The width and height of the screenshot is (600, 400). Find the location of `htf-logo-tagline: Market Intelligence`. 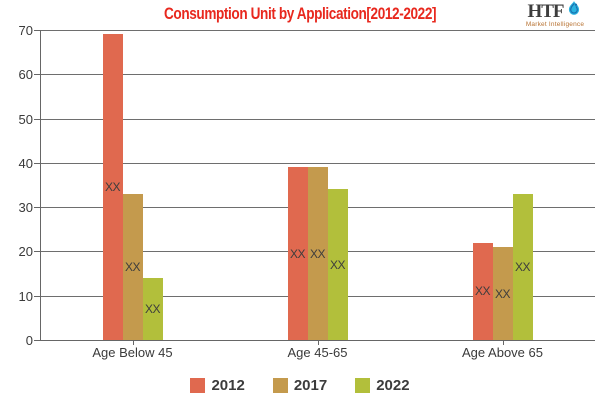

htf-logo-tagline: Market Intelligence is located at coordinates (555, 24).